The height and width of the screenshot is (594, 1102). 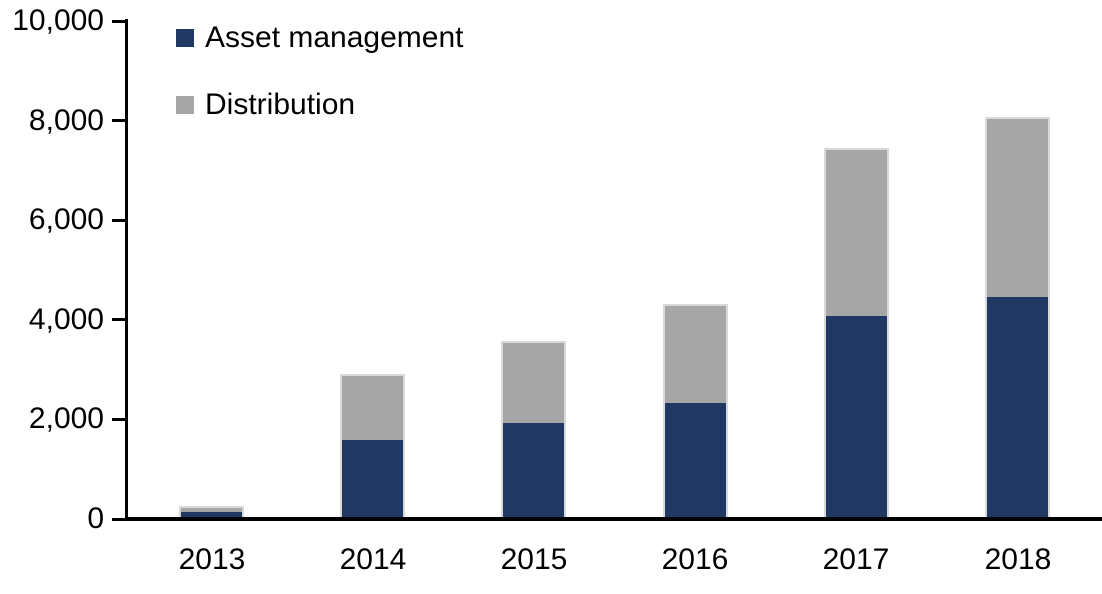 I want to click on bar-2017, so click(x=856, y=332).